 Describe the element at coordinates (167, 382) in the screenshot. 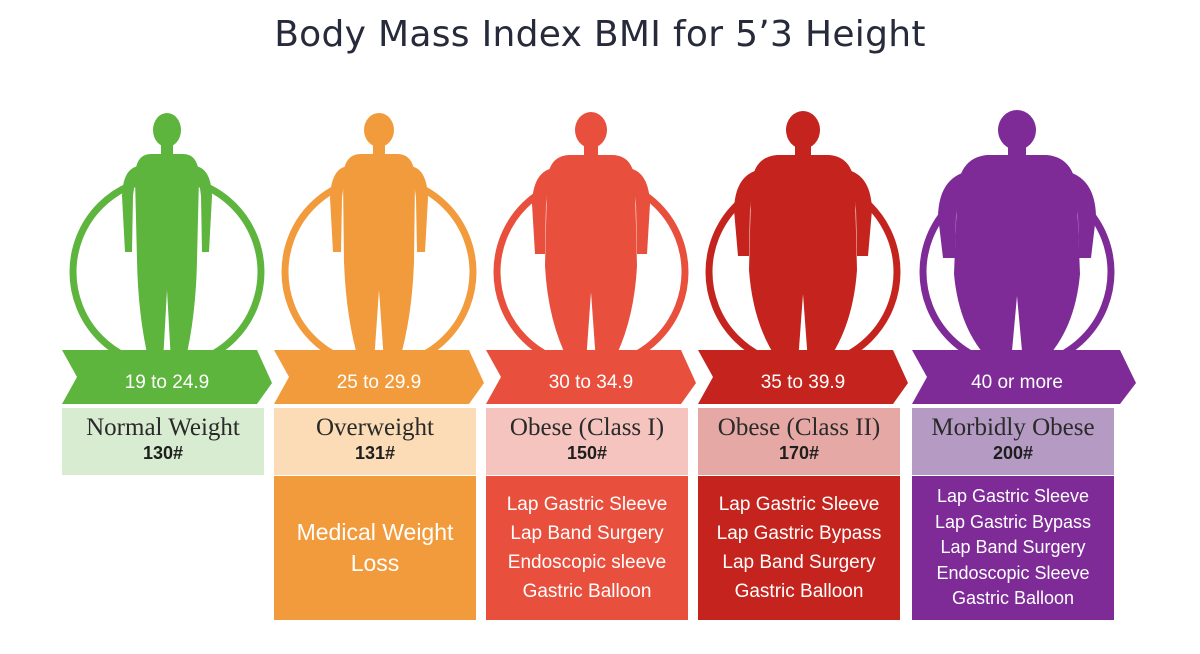

I see `bmi-range: 19 to 24.9` at that location.